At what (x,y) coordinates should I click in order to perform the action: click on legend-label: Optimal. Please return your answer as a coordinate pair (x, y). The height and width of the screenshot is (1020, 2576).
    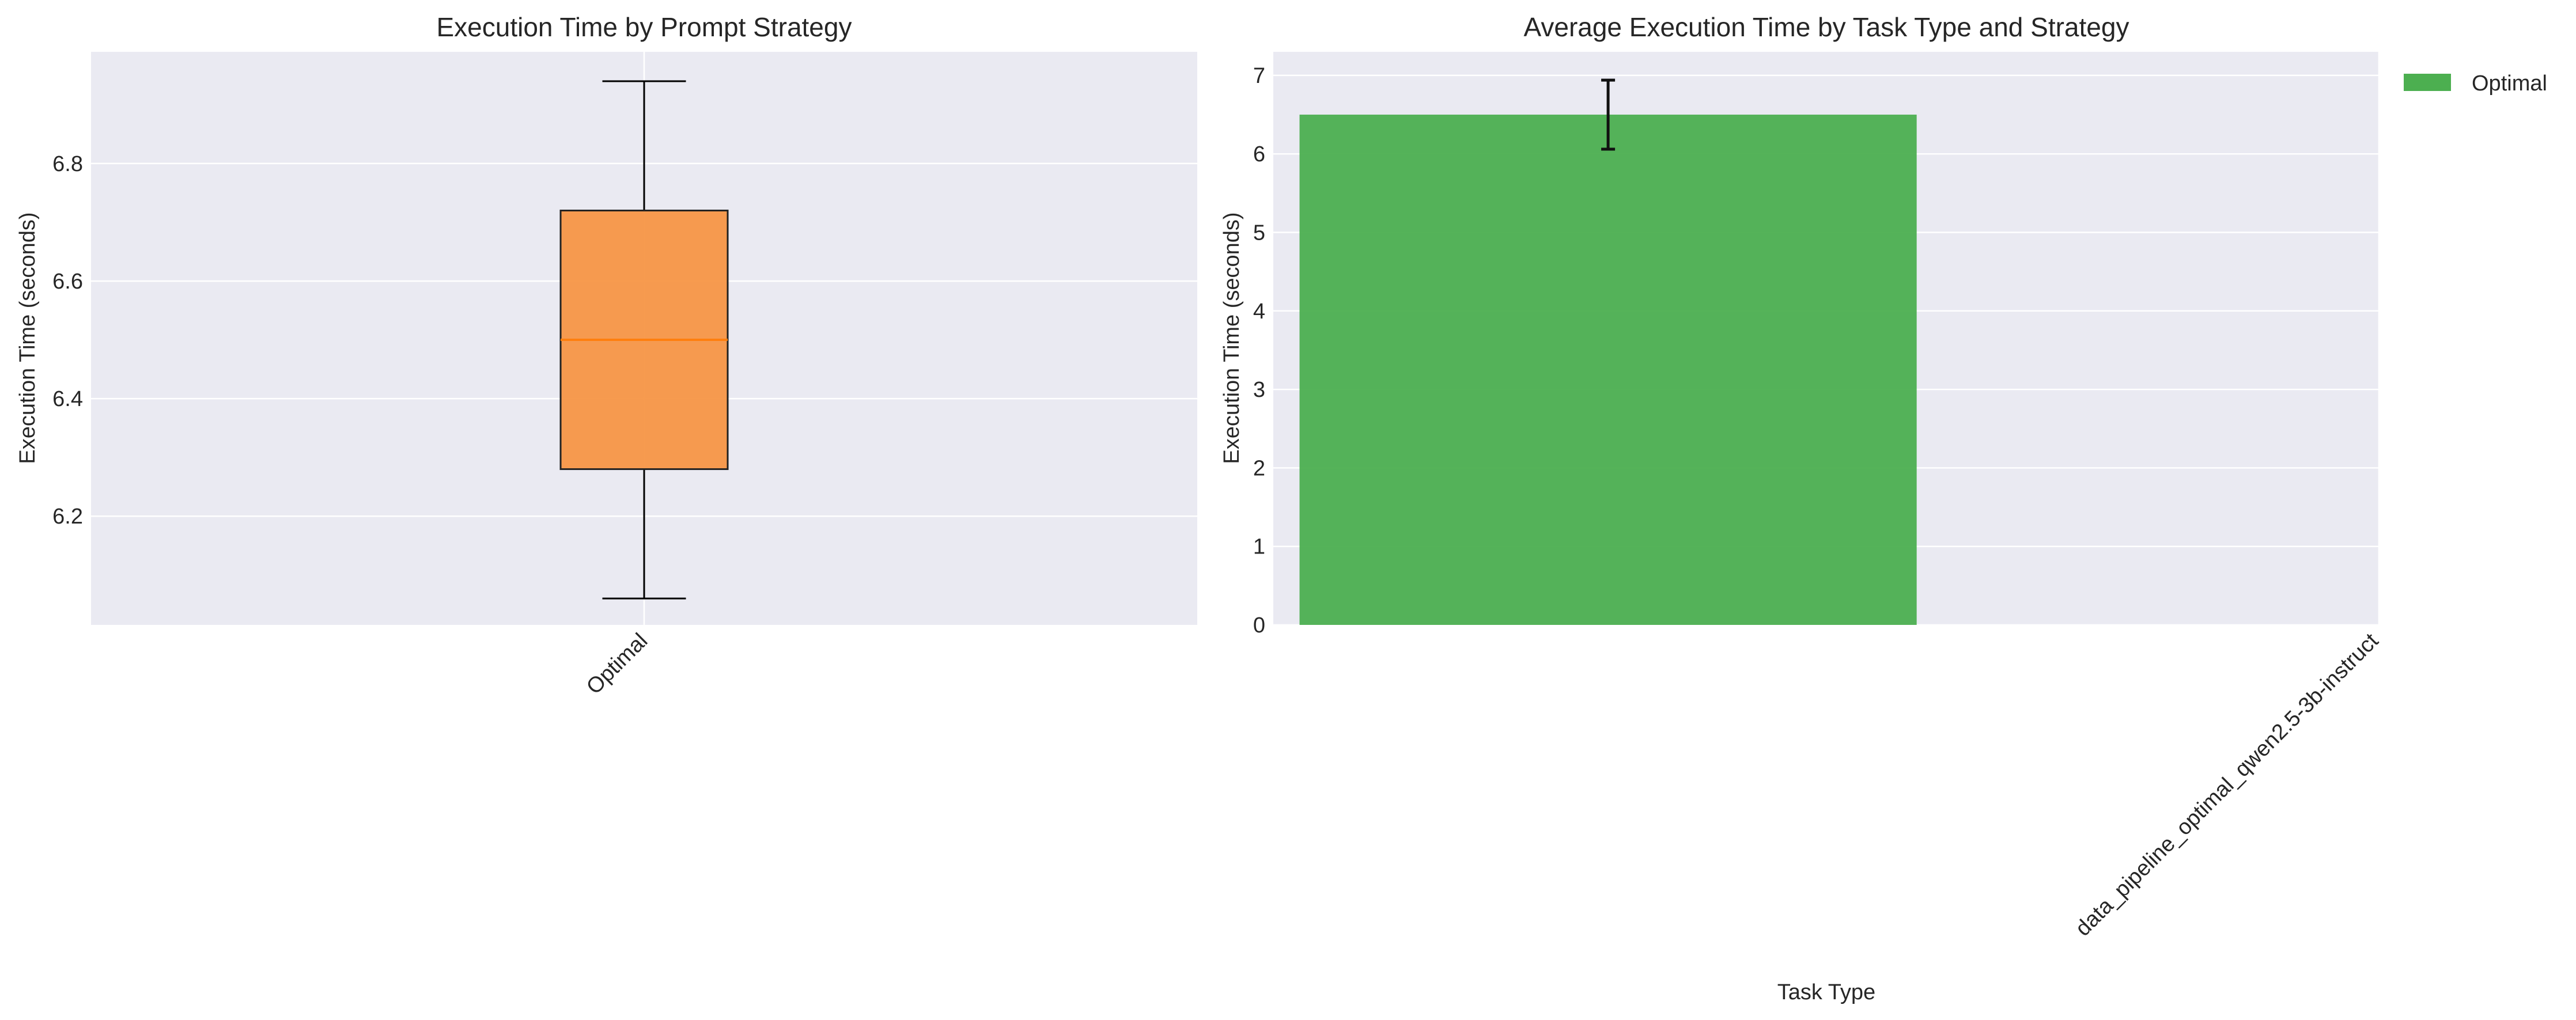
    Looking at the image, I should click on (2509, 83).